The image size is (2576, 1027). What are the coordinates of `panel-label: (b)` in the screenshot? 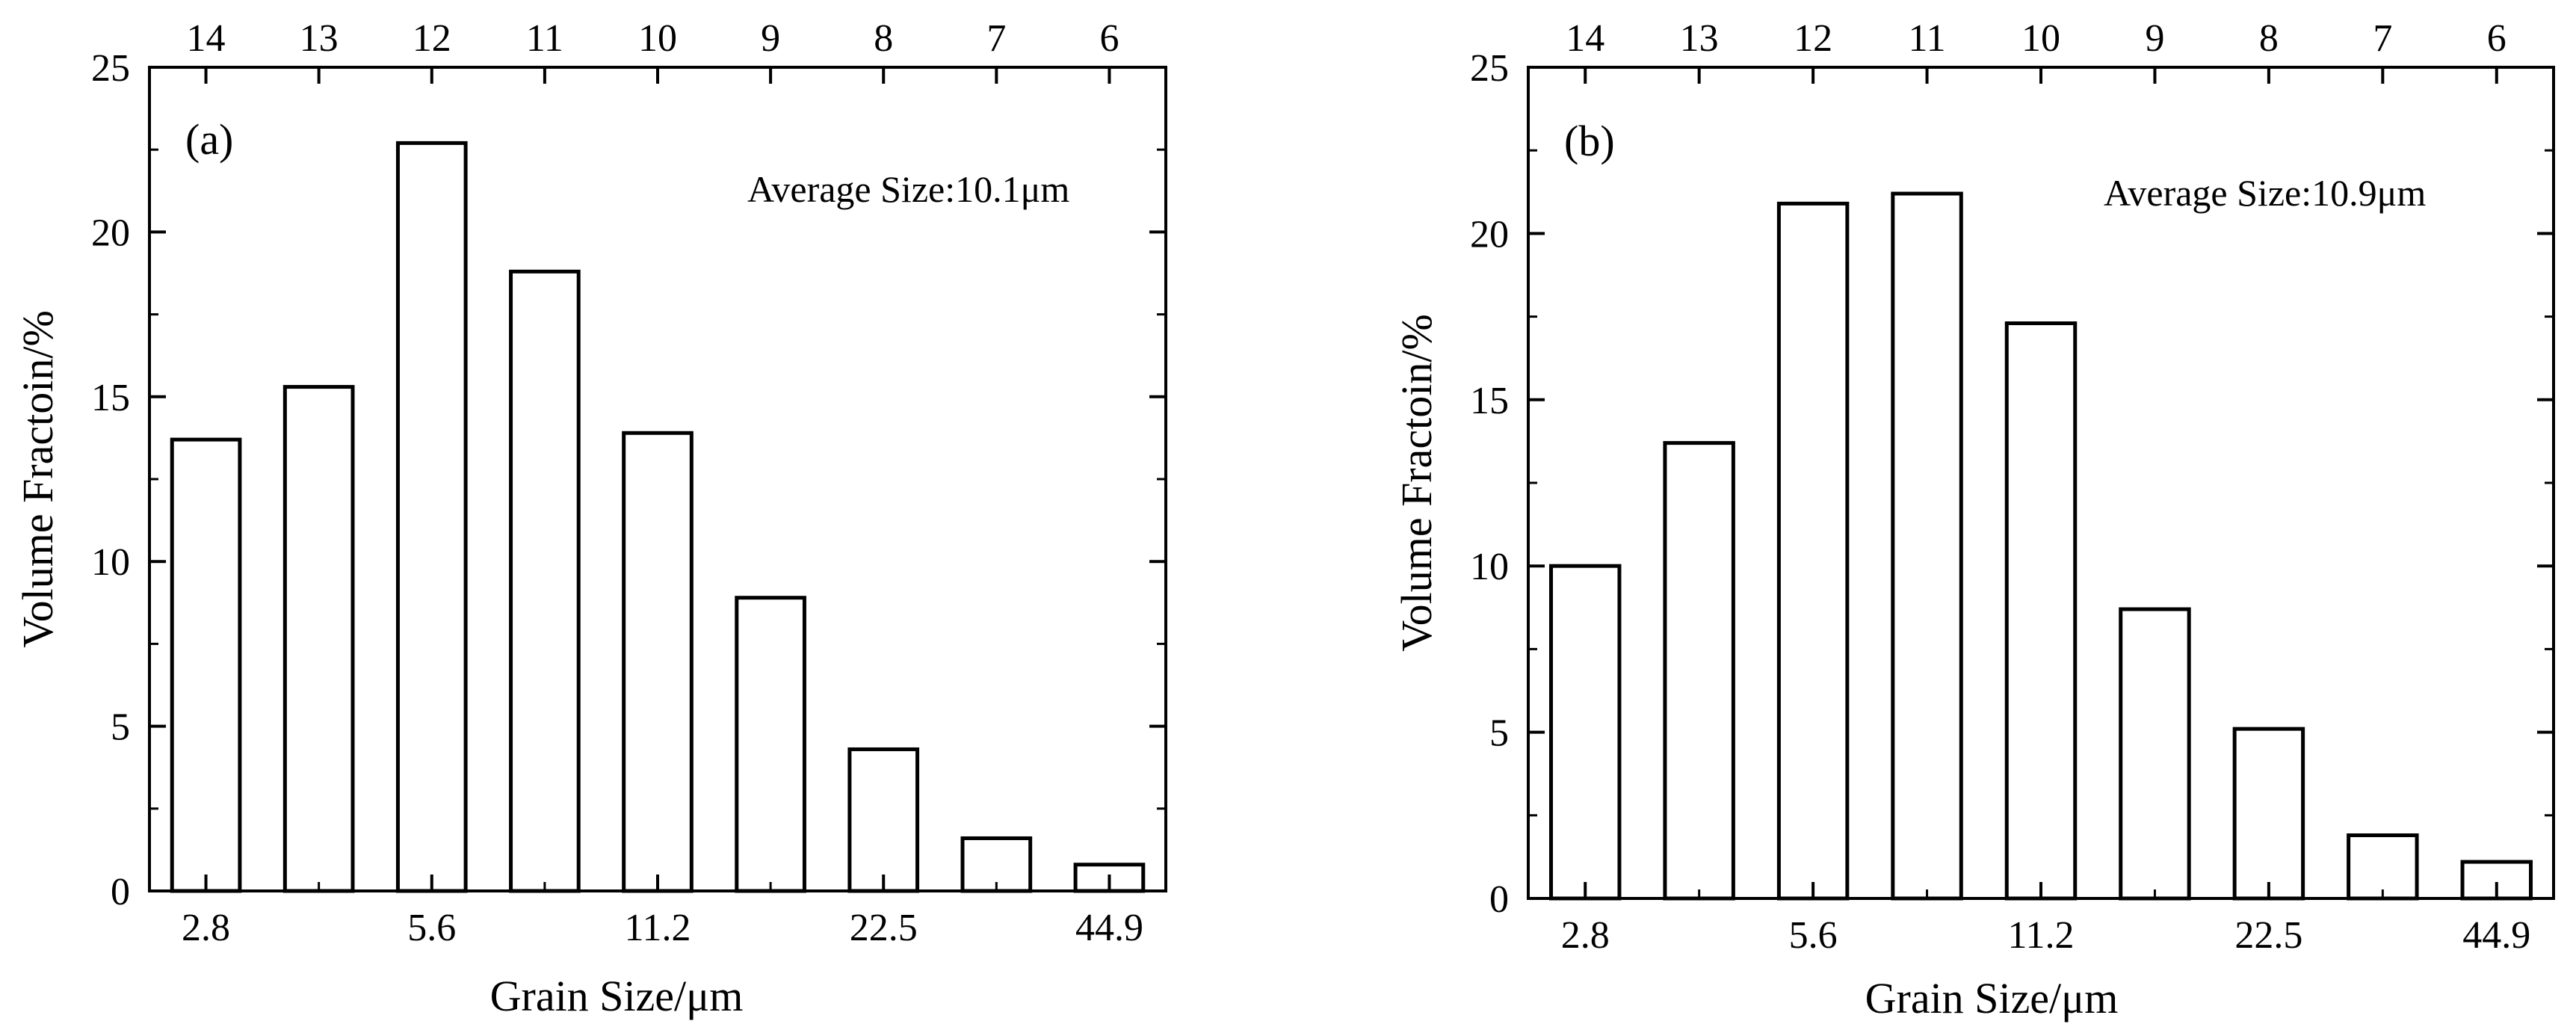 It's located at (1590, 141).